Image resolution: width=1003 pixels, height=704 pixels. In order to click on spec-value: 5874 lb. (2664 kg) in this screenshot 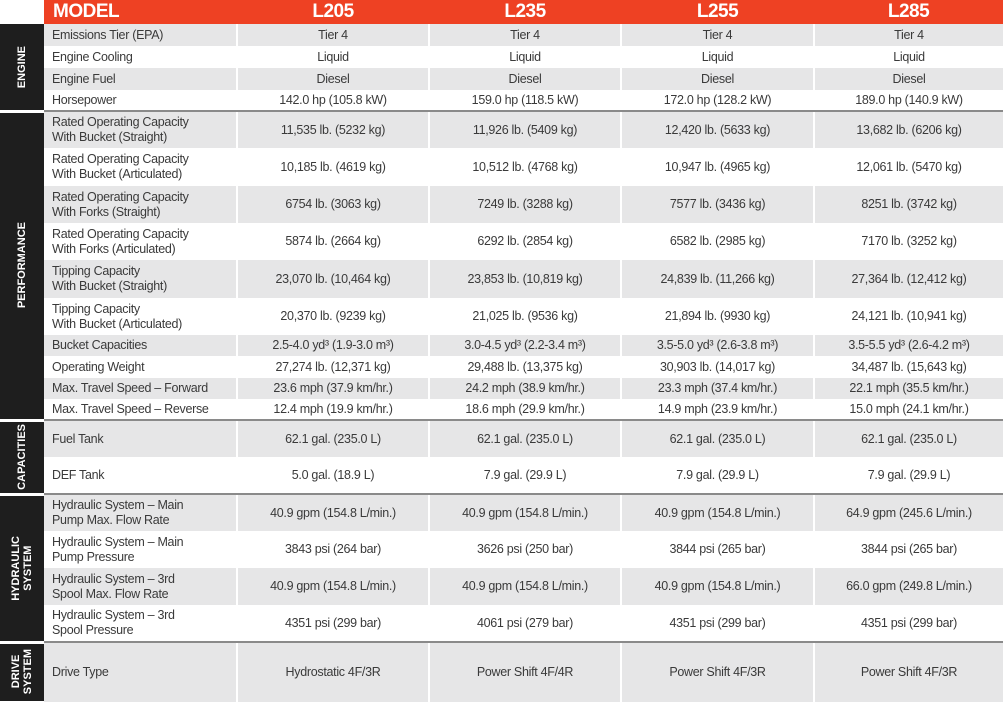, I will do `click(332, 241)`.